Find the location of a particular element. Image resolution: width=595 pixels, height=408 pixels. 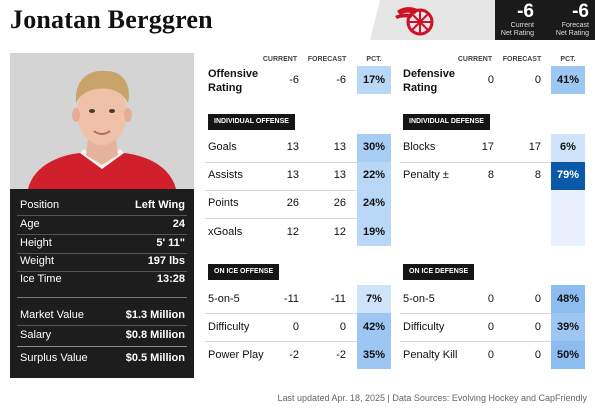

assists-pct: 22% is located at coordinates (374, 175).